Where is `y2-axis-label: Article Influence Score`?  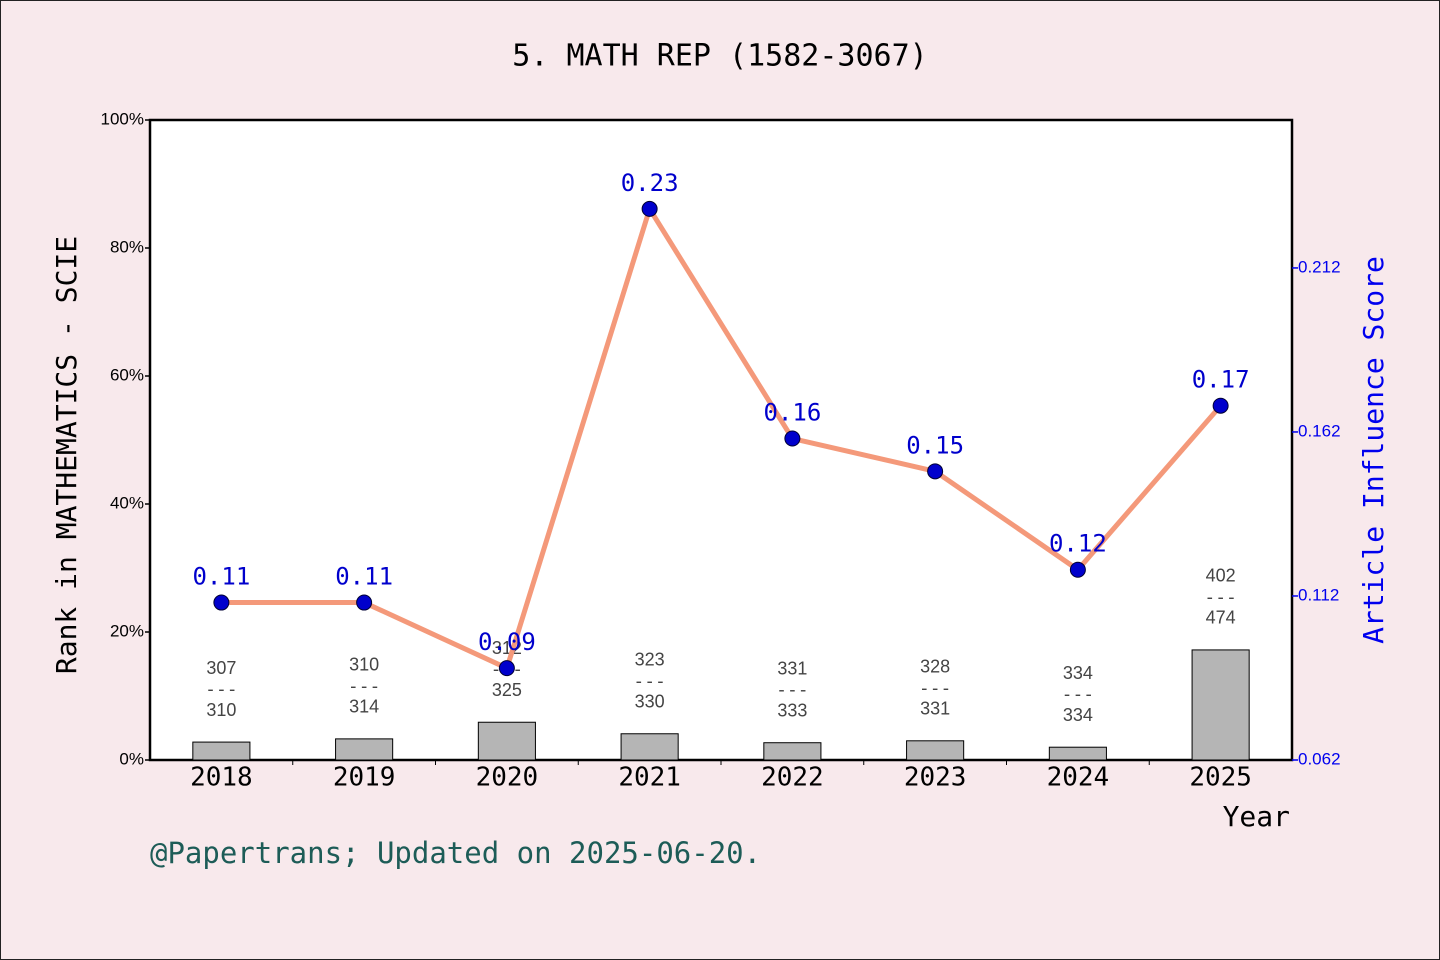
y2-axis-label: Article Influence Score is located at coordinates (1373, 450).